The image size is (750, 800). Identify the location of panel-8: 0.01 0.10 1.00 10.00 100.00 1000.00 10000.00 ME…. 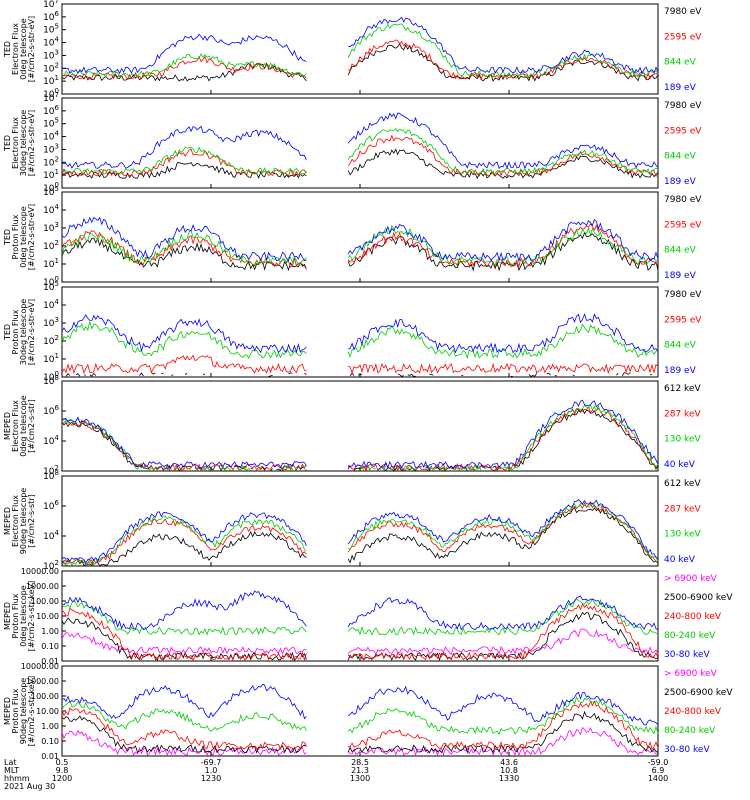
(368, 711).